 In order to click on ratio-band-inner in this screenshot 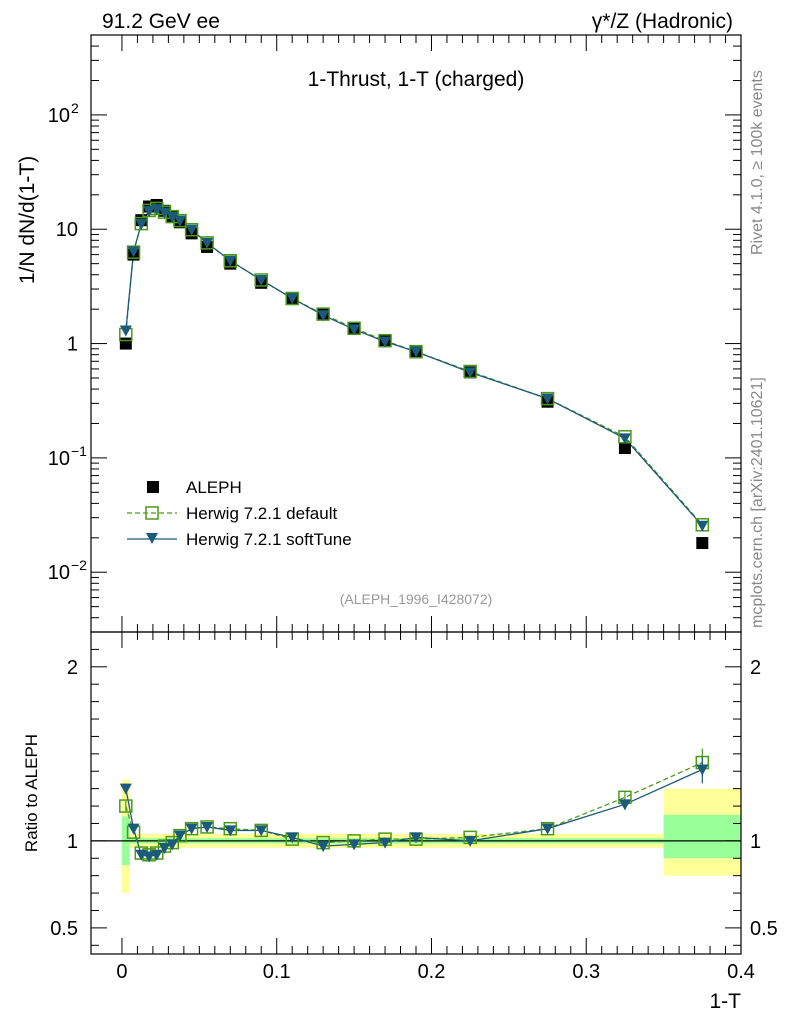, I will do `click(702, 836)`.